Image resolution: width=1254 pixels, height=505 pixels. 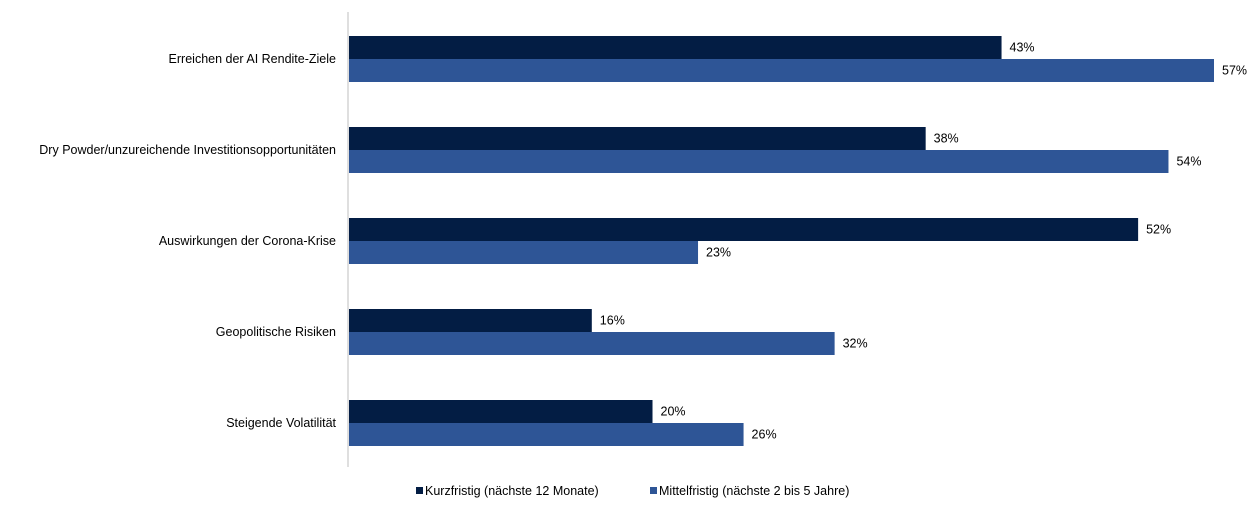 I want to click on category-label: Auswirkungen der Corona-Krise, so click(x=247, y=241).